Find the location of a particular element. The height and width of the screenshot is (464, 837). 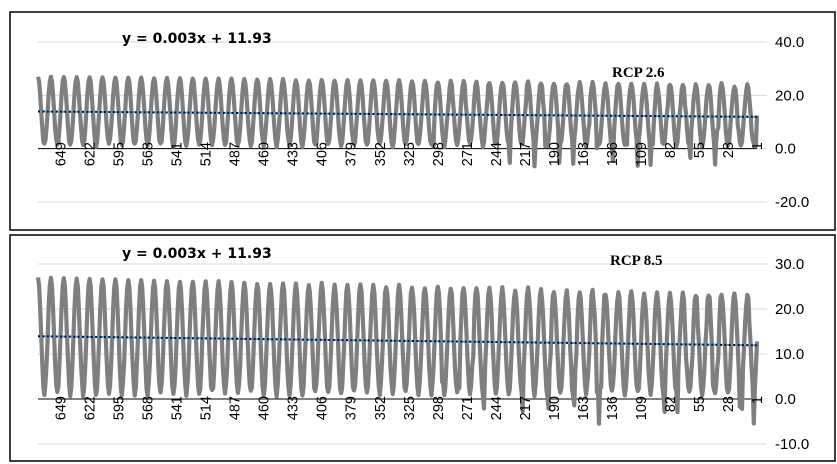

scenario-label: RCP 2.6 is located at coordinates (638, 73).